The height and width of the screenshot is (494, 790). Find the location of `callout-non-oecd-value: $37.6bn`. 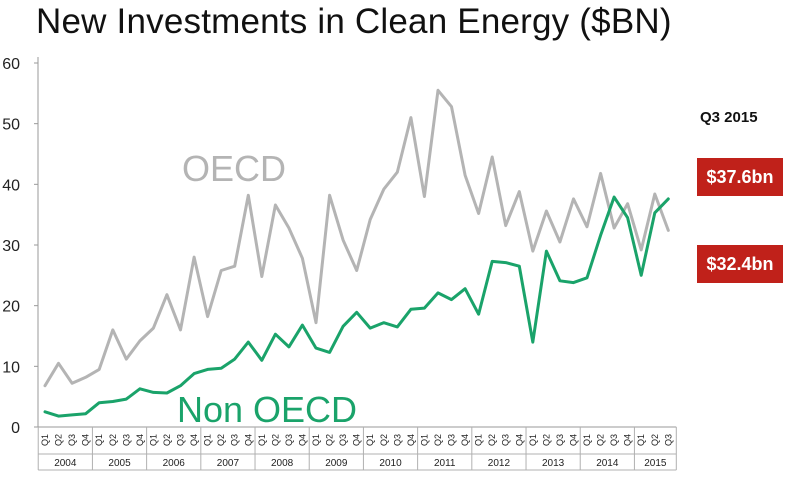

callout-non-oecd-value: $37.6bn is located at coordinates (740, 177).